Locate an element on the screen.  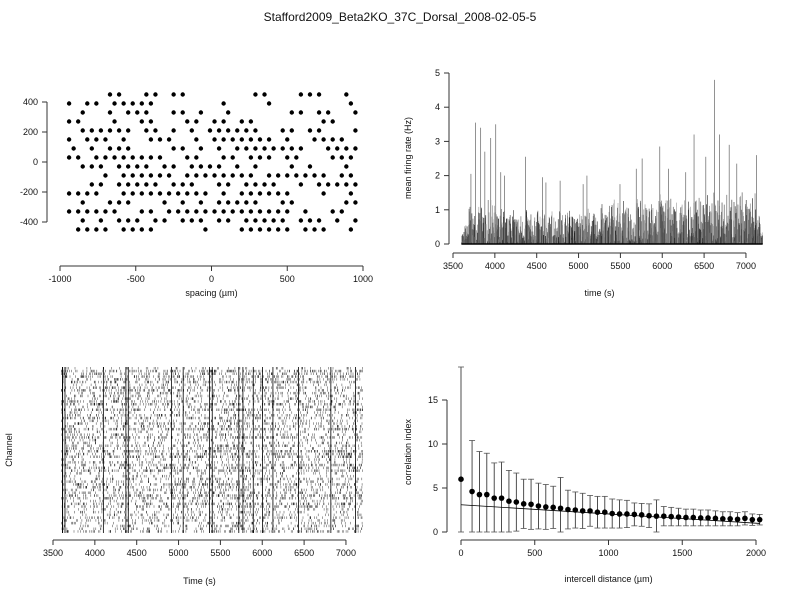
x-tick-label: 7000 is located at coordinates (346, 553).